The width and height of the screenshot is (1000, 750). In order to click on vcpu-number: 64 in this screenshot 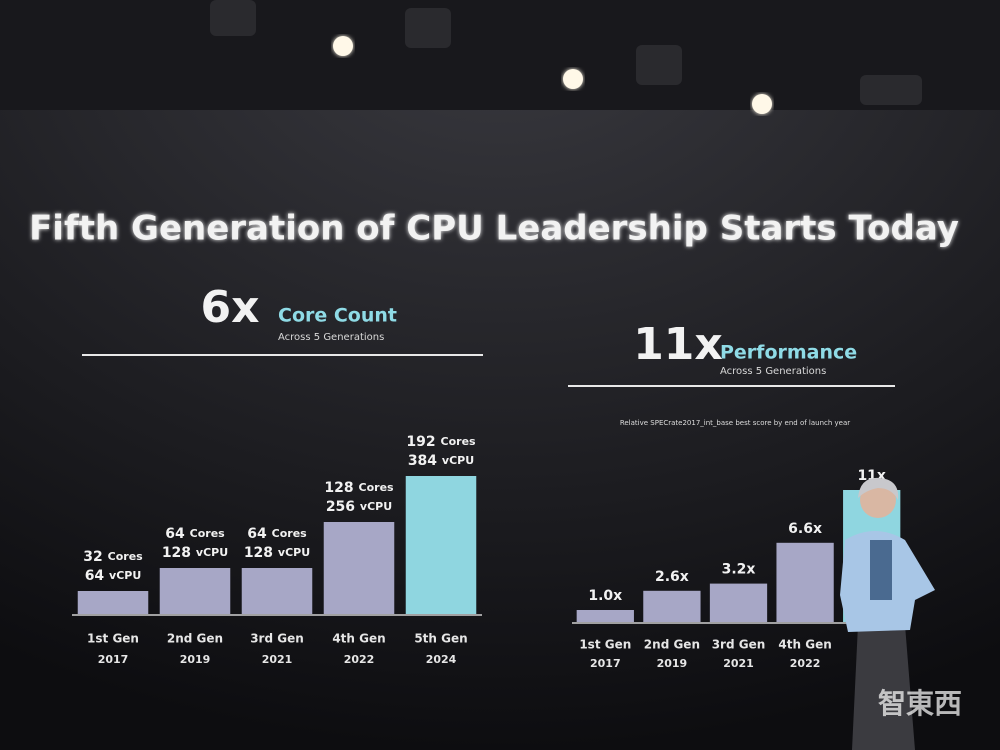, I will do `click(95, 576)`.